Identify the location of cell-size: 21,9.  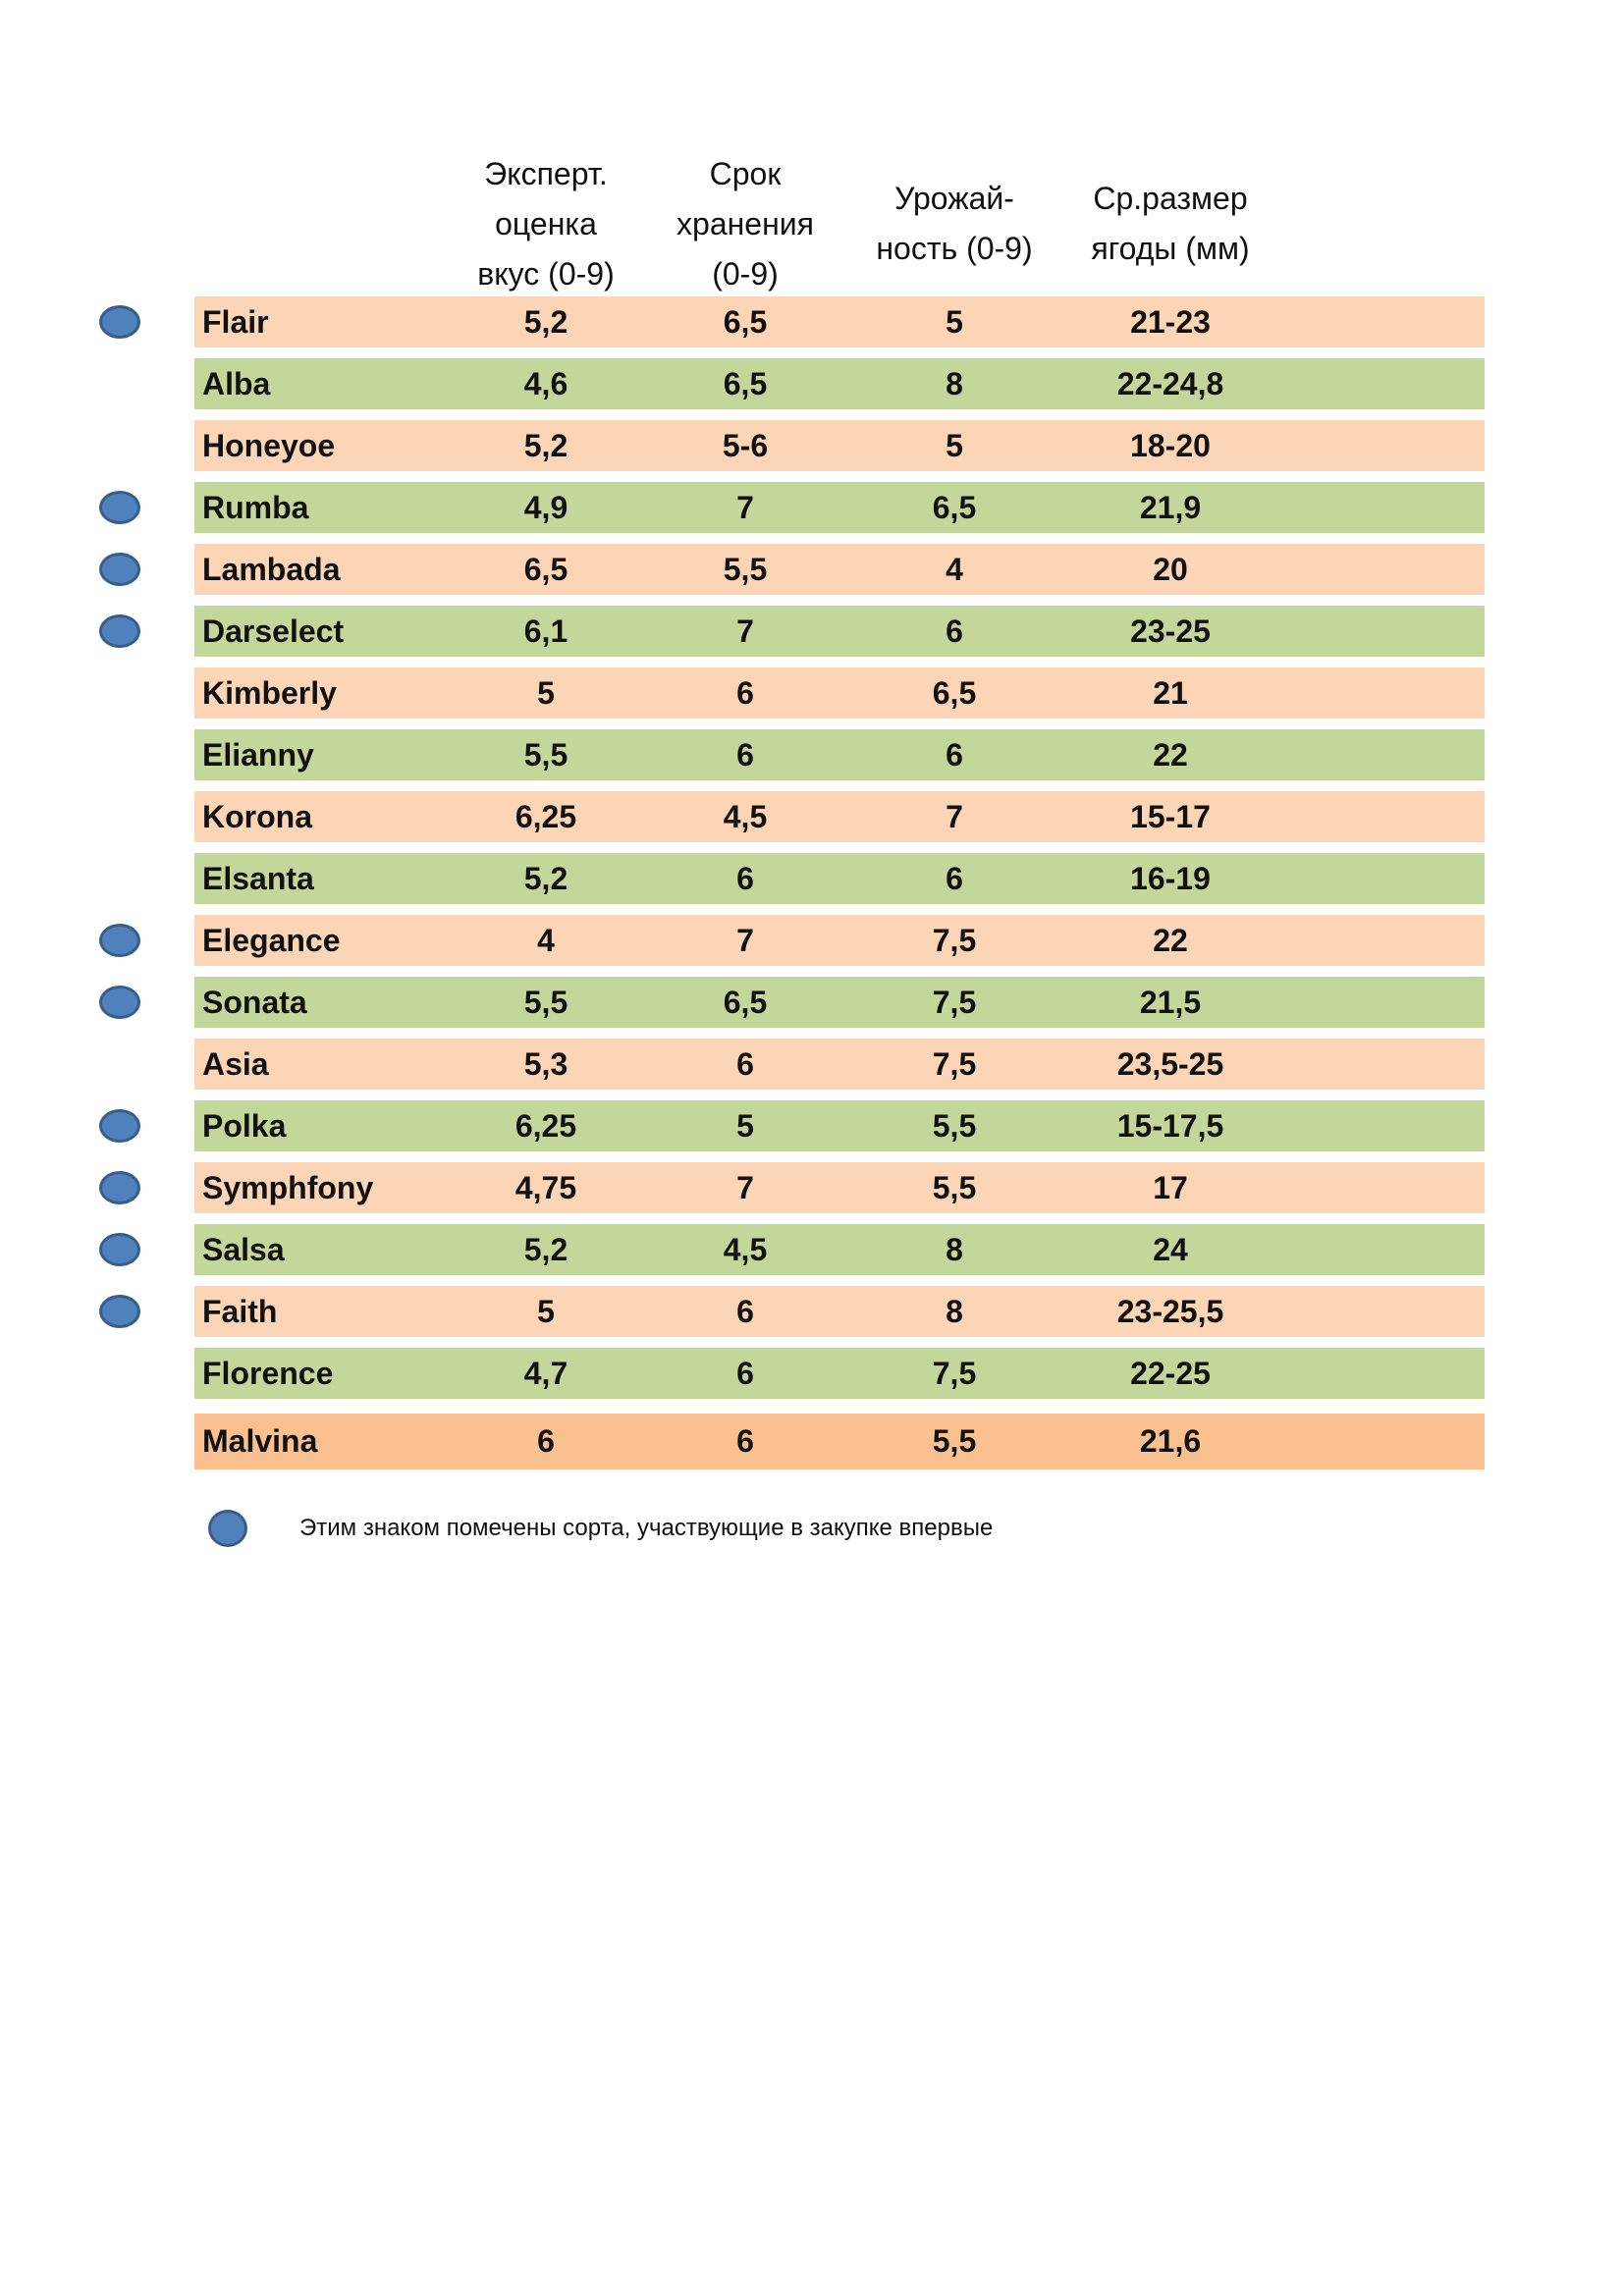
(1170, 507).